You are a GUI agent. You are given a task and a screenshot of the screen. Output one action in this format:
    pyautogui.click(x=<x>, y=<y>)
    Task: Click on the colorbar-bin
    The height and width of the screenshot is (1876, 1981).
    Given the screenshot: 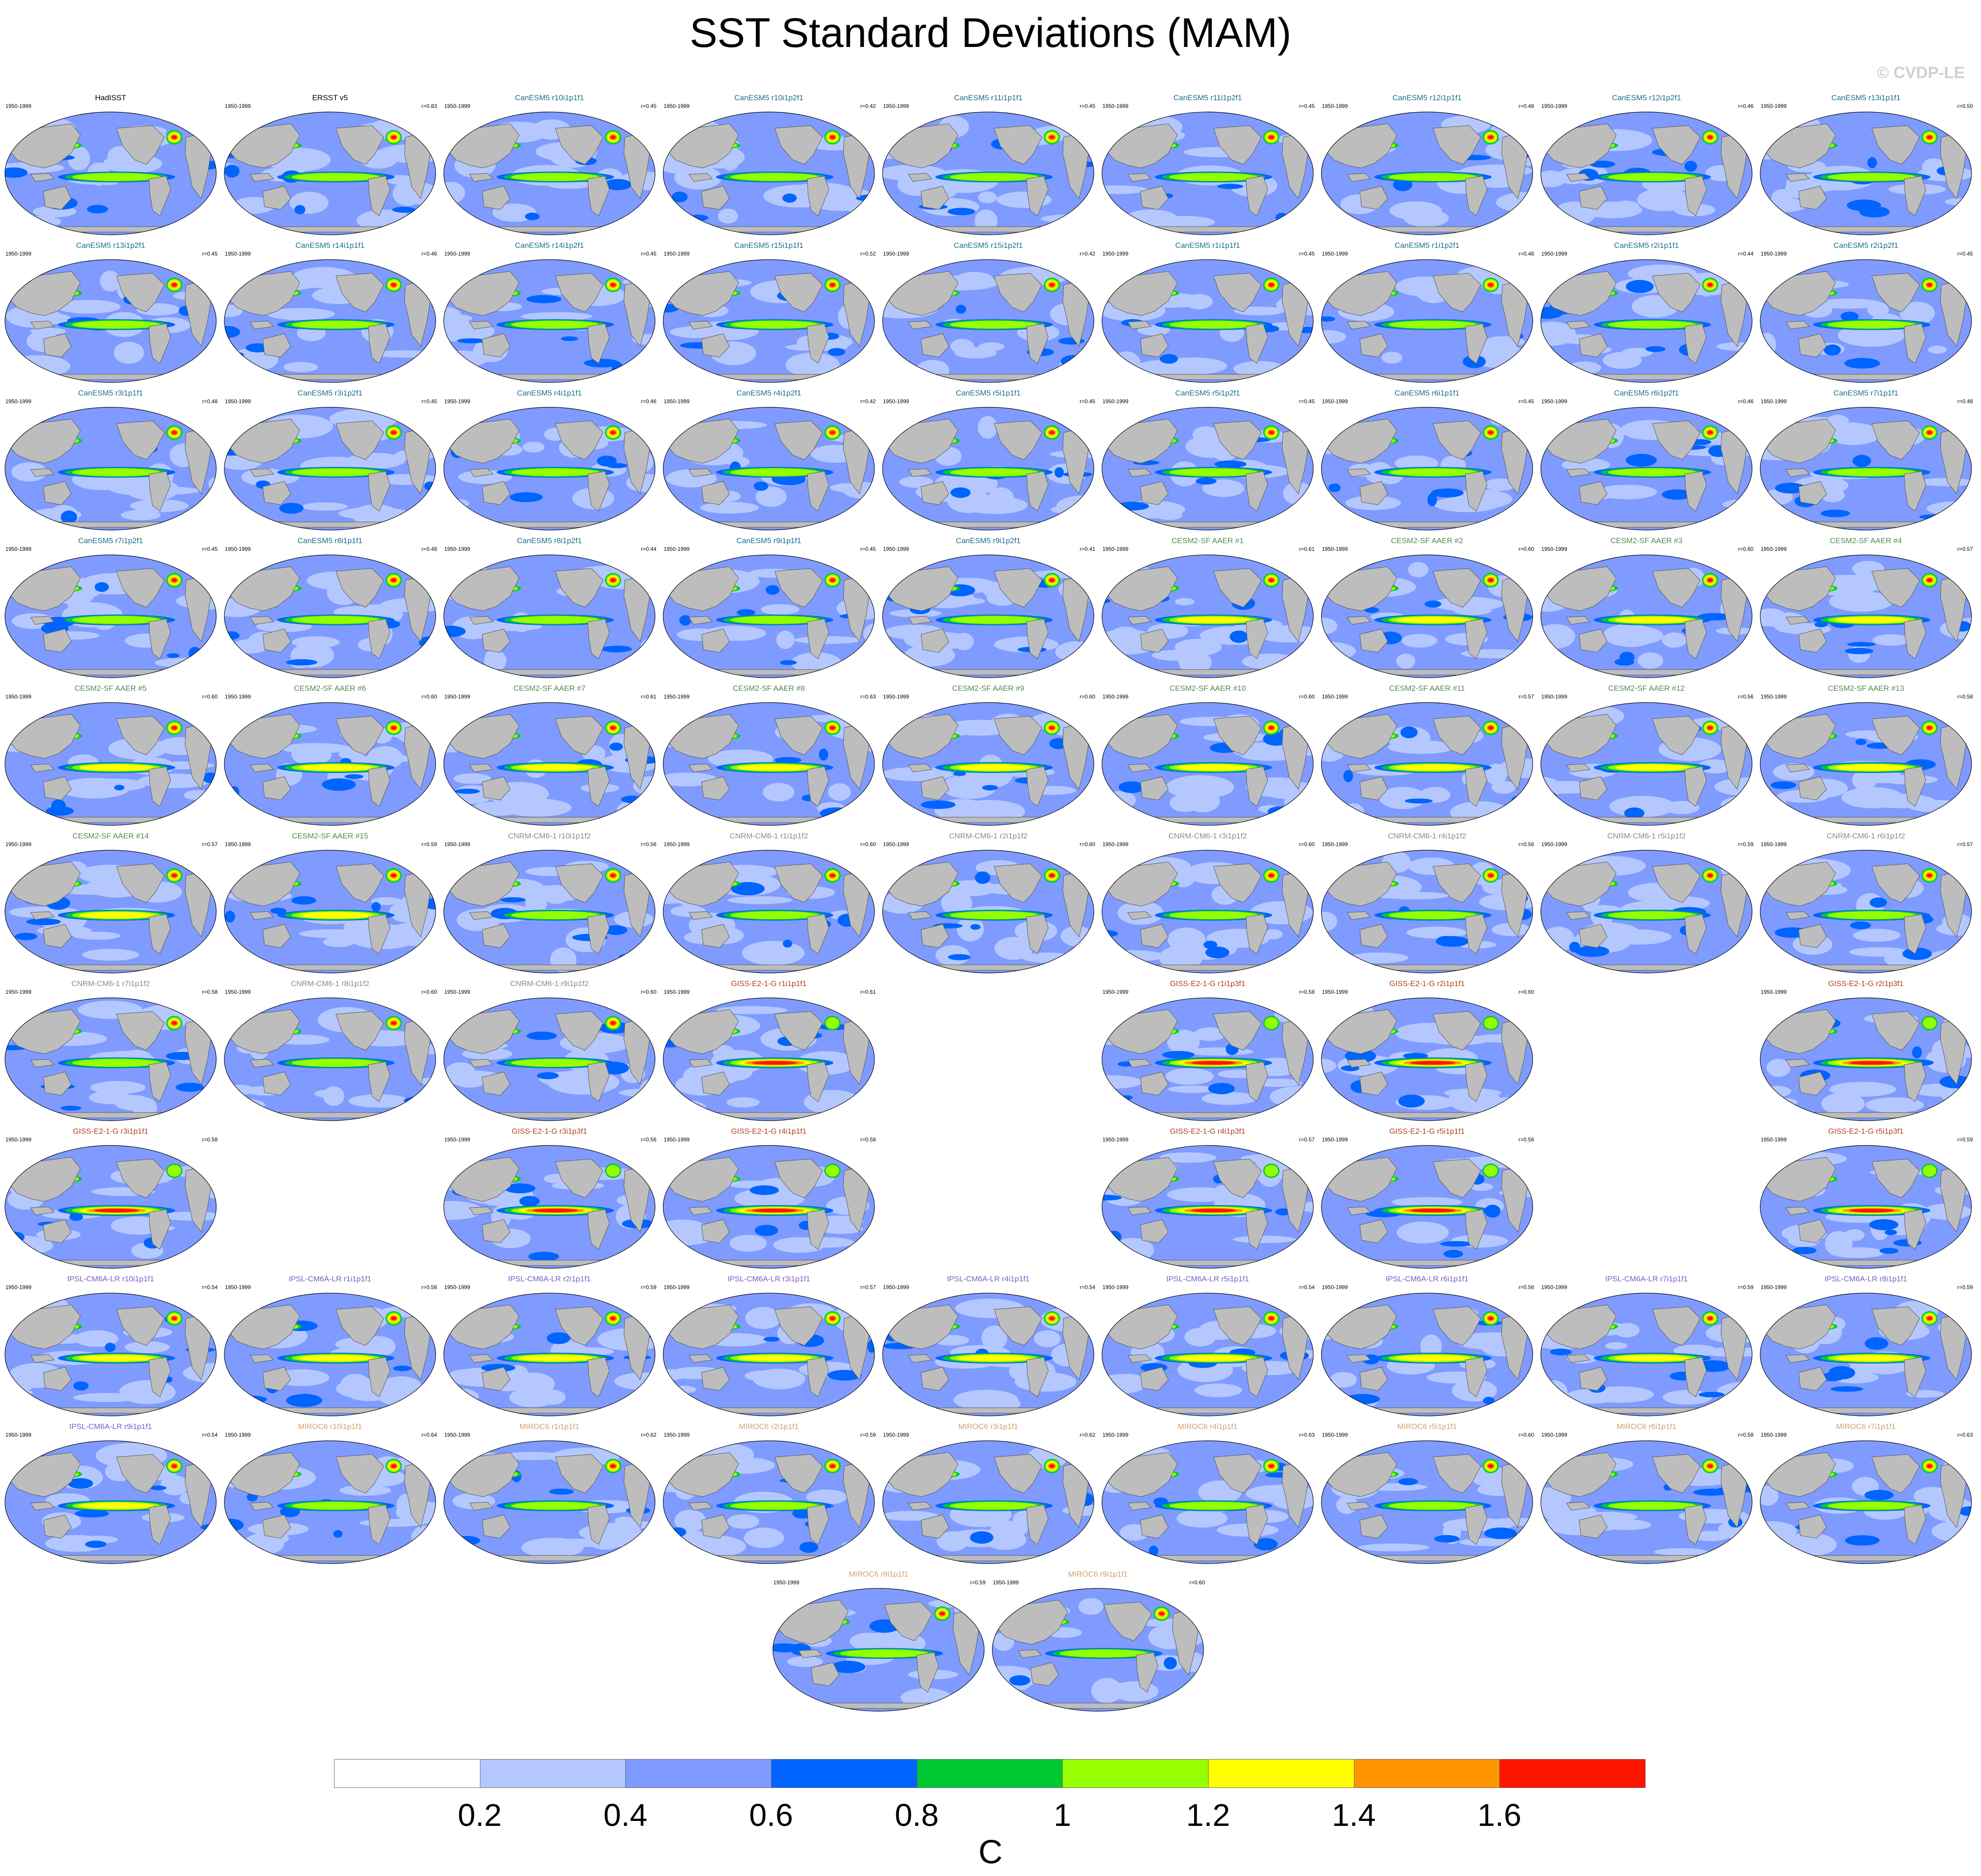 What is the action you would take?
    pyautogui.click(x=844, y=1773)
    